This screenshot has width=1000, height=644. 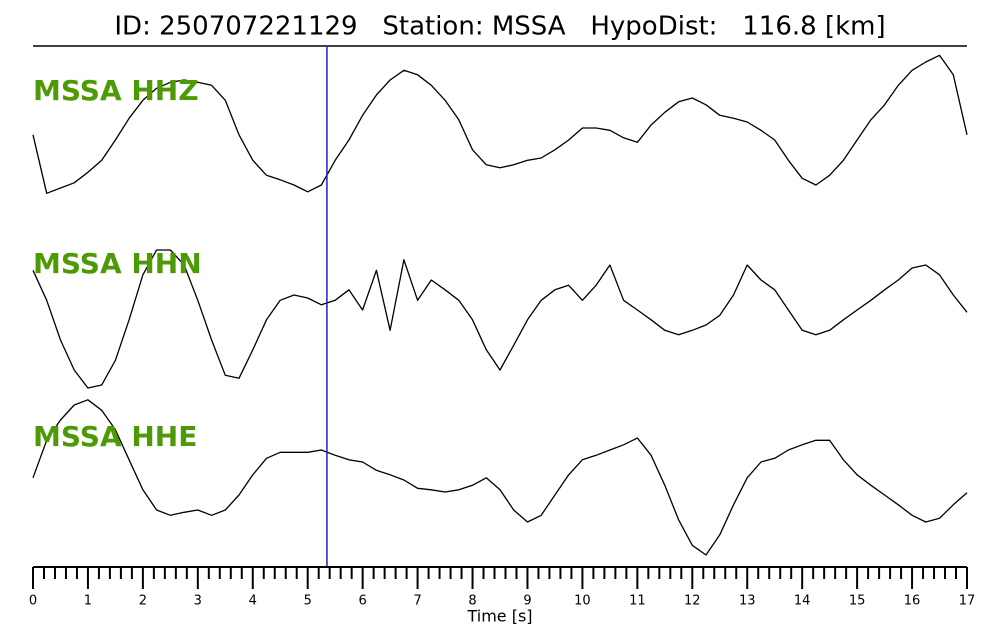 I want to click on trace-label: MSSA HHN, so click(x=117, y=263).